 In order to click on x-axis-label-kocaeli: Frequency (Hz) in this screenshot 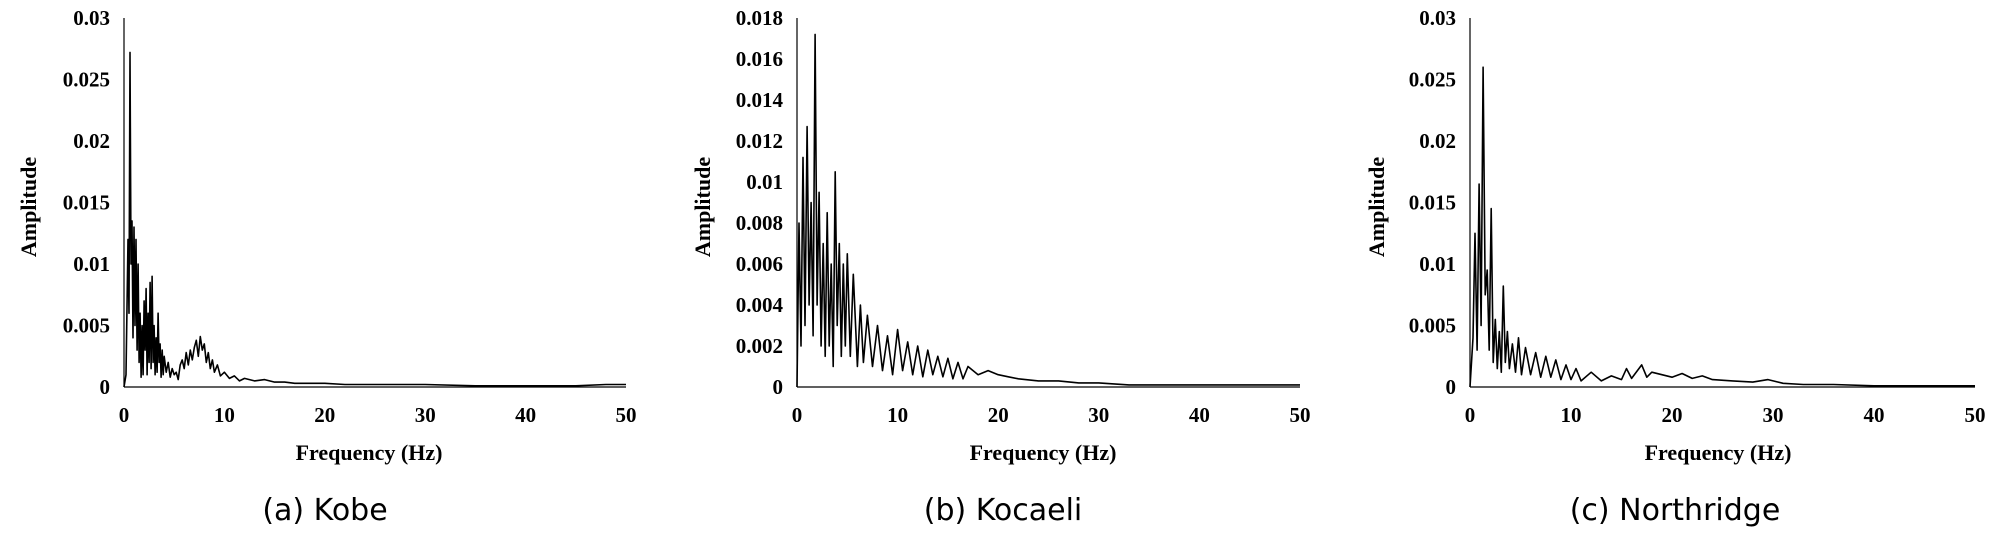, I will do `click(1043, 452)`.